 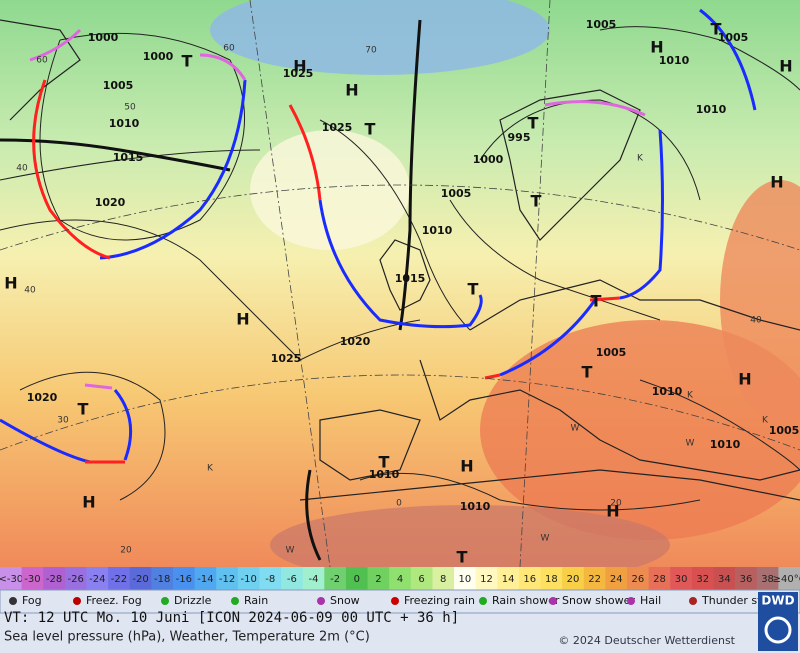 What do you see at coordinates (399, 504) in the screenshot?
I see `temperature-label: 0` at bounding box center [399, 504].